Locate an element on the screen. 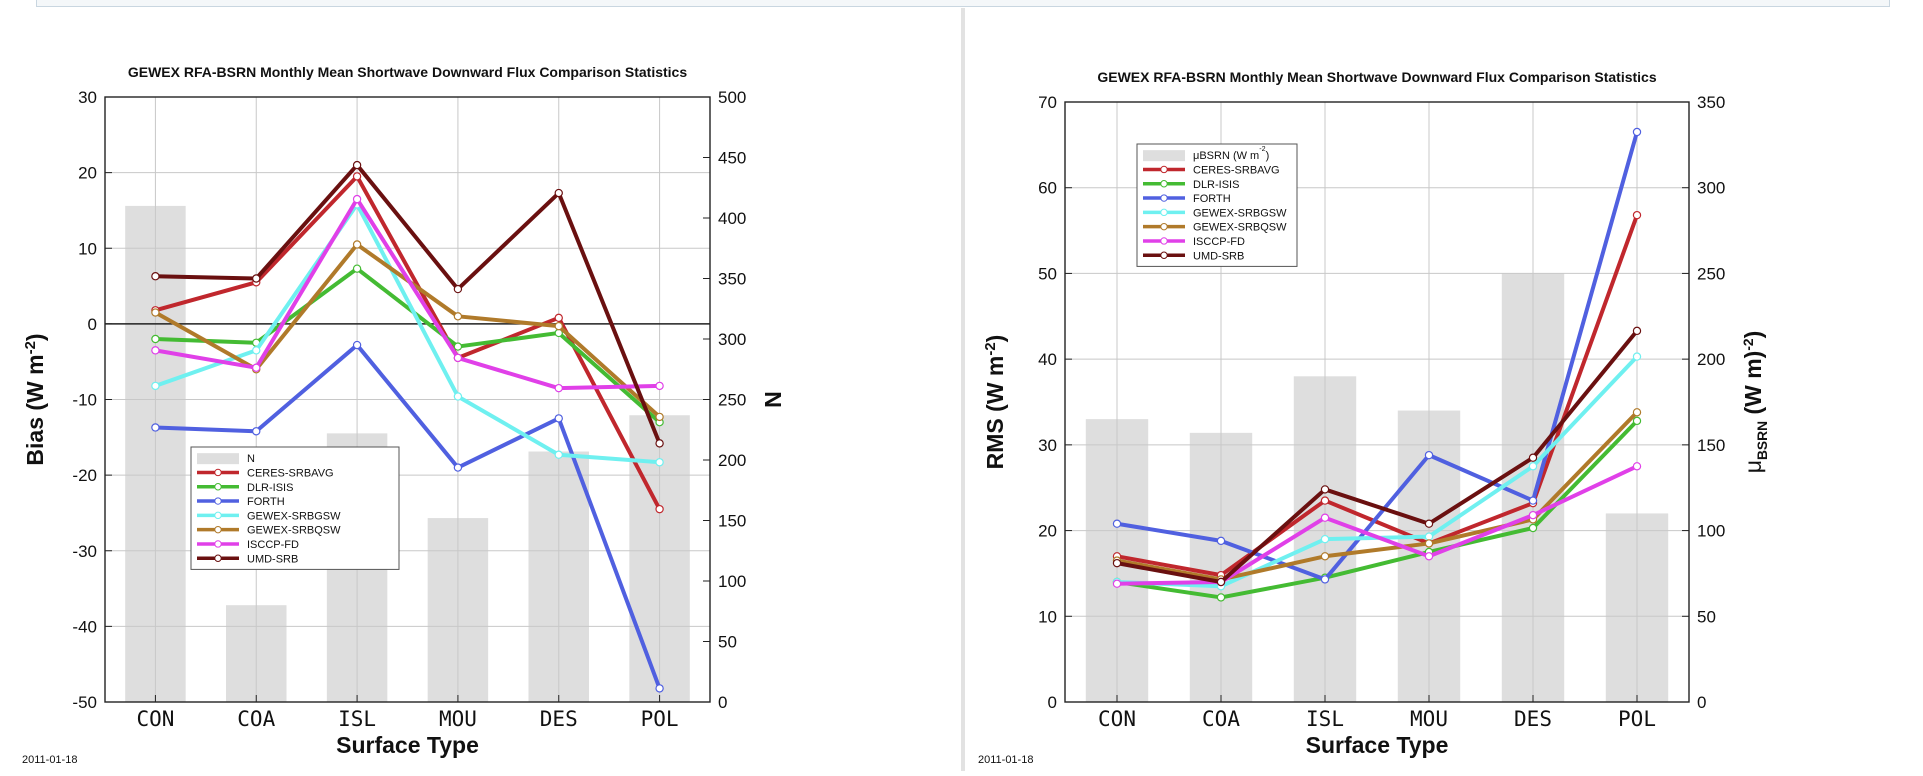 The image size is (1923, 776). point-dlr-isis-des is located at coordinates (1533, 528).